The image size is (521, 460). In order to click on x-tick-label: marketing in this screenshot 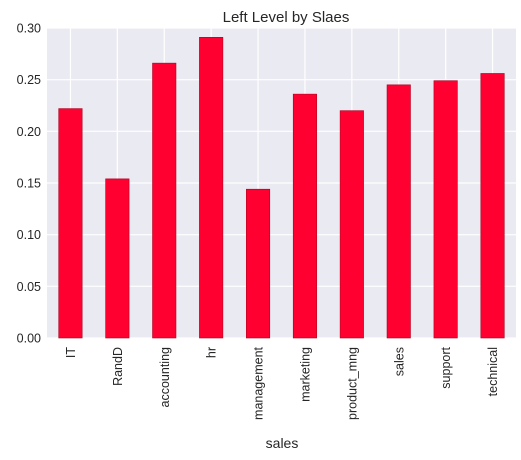, I will do `click(305, 374)`.